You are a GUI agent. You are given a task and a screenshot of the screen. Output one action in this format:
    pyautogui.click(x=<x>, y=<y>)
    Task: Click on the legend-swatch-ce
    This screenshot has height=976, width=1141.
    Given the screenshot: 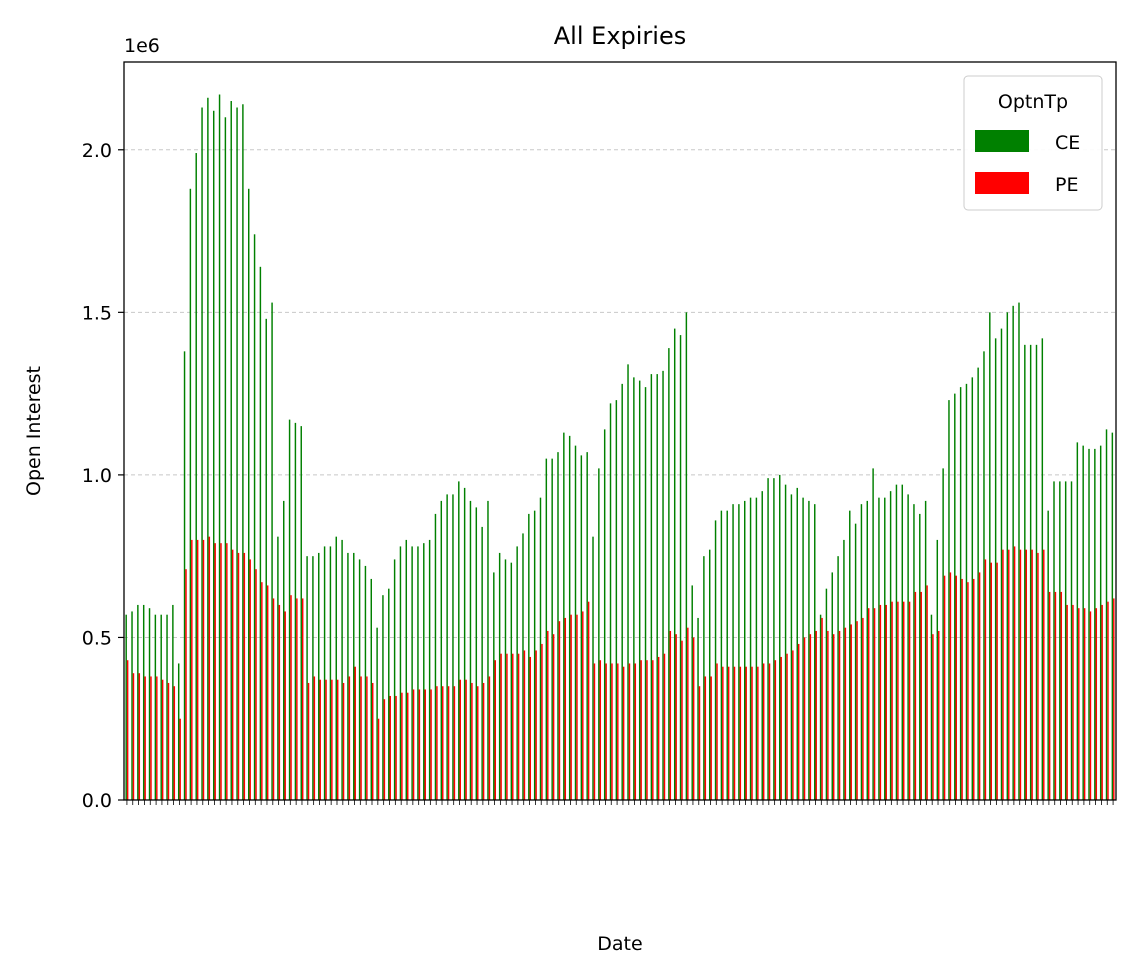 What is the action you would take?
    pyautogui.click(x=1002, y=141)
    